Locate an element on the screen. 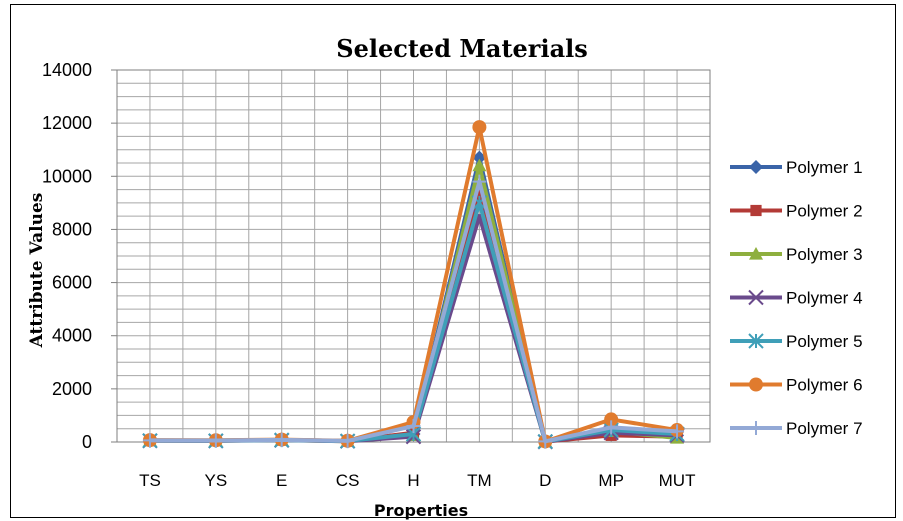  legend-label: Polymer 7 is located at coordinates (824, 428).